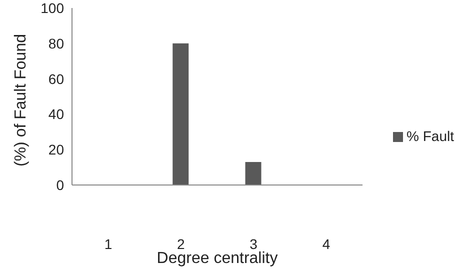 This screenshot has height=271, width=474. I want to click on y-tick-label: 0, so click(60, 184).